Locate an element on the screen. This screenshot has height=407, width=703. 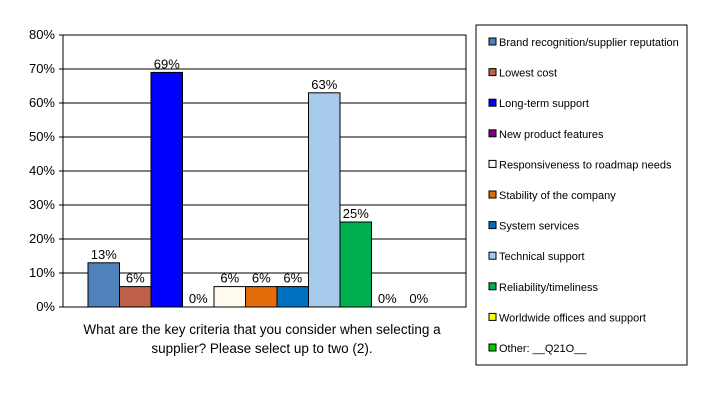
legend-label: Responsiveness to roadmap needs is located at coordinates (585, 165).